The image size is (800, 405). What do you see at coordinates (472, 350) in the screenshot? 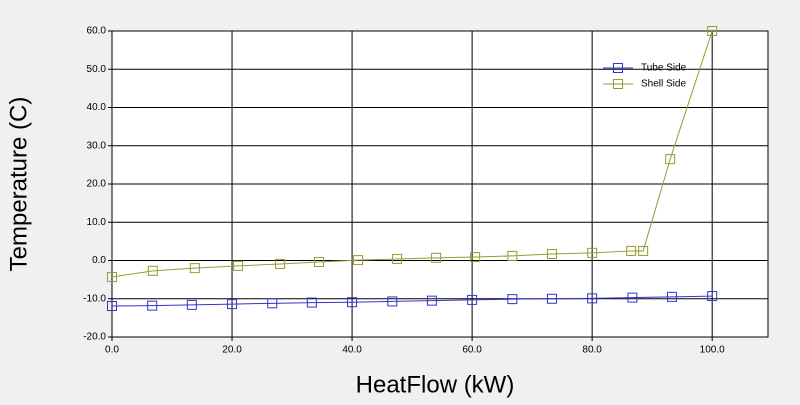
I see `x-tick-label: 60.0` at bounding box center [472, 350].